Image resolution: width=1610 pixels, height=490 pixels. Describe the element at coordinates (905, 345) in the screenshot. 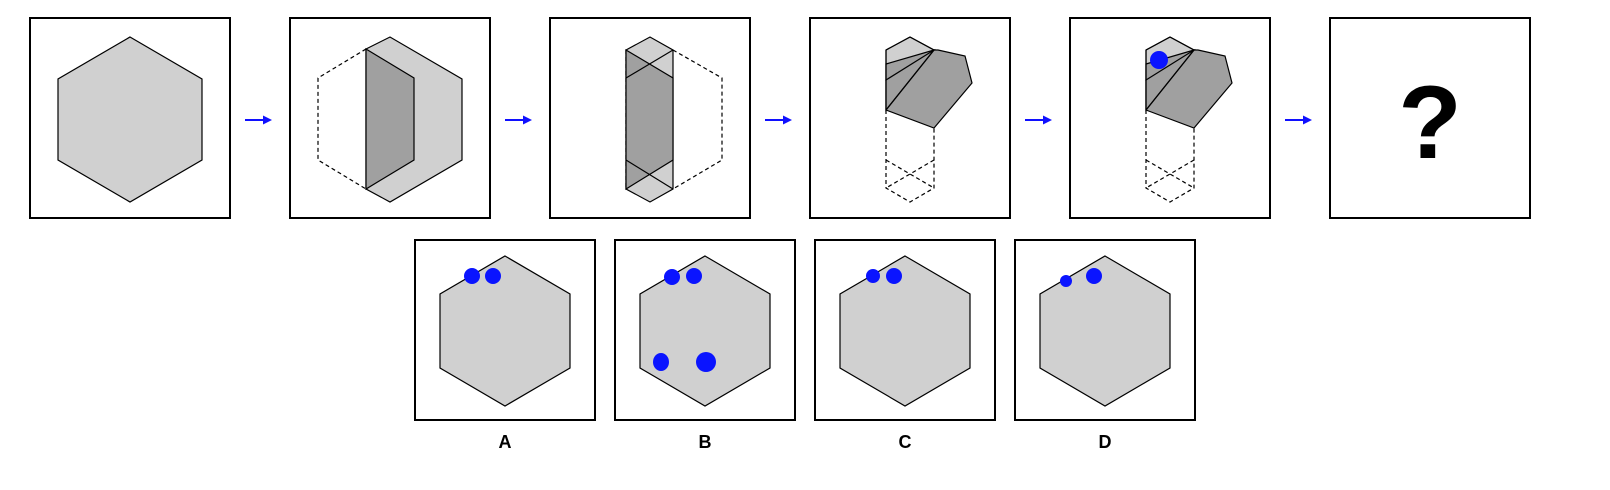

I see `option-c: C` at that location.